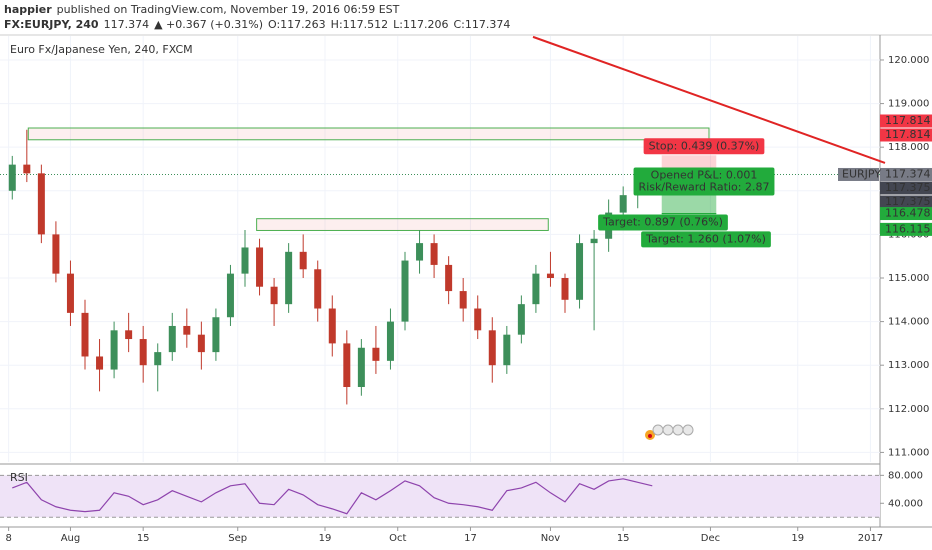  Describe the element at coordinates (908, 104) in the screenshot. I see `y-tick-label: 119.000` at that location.